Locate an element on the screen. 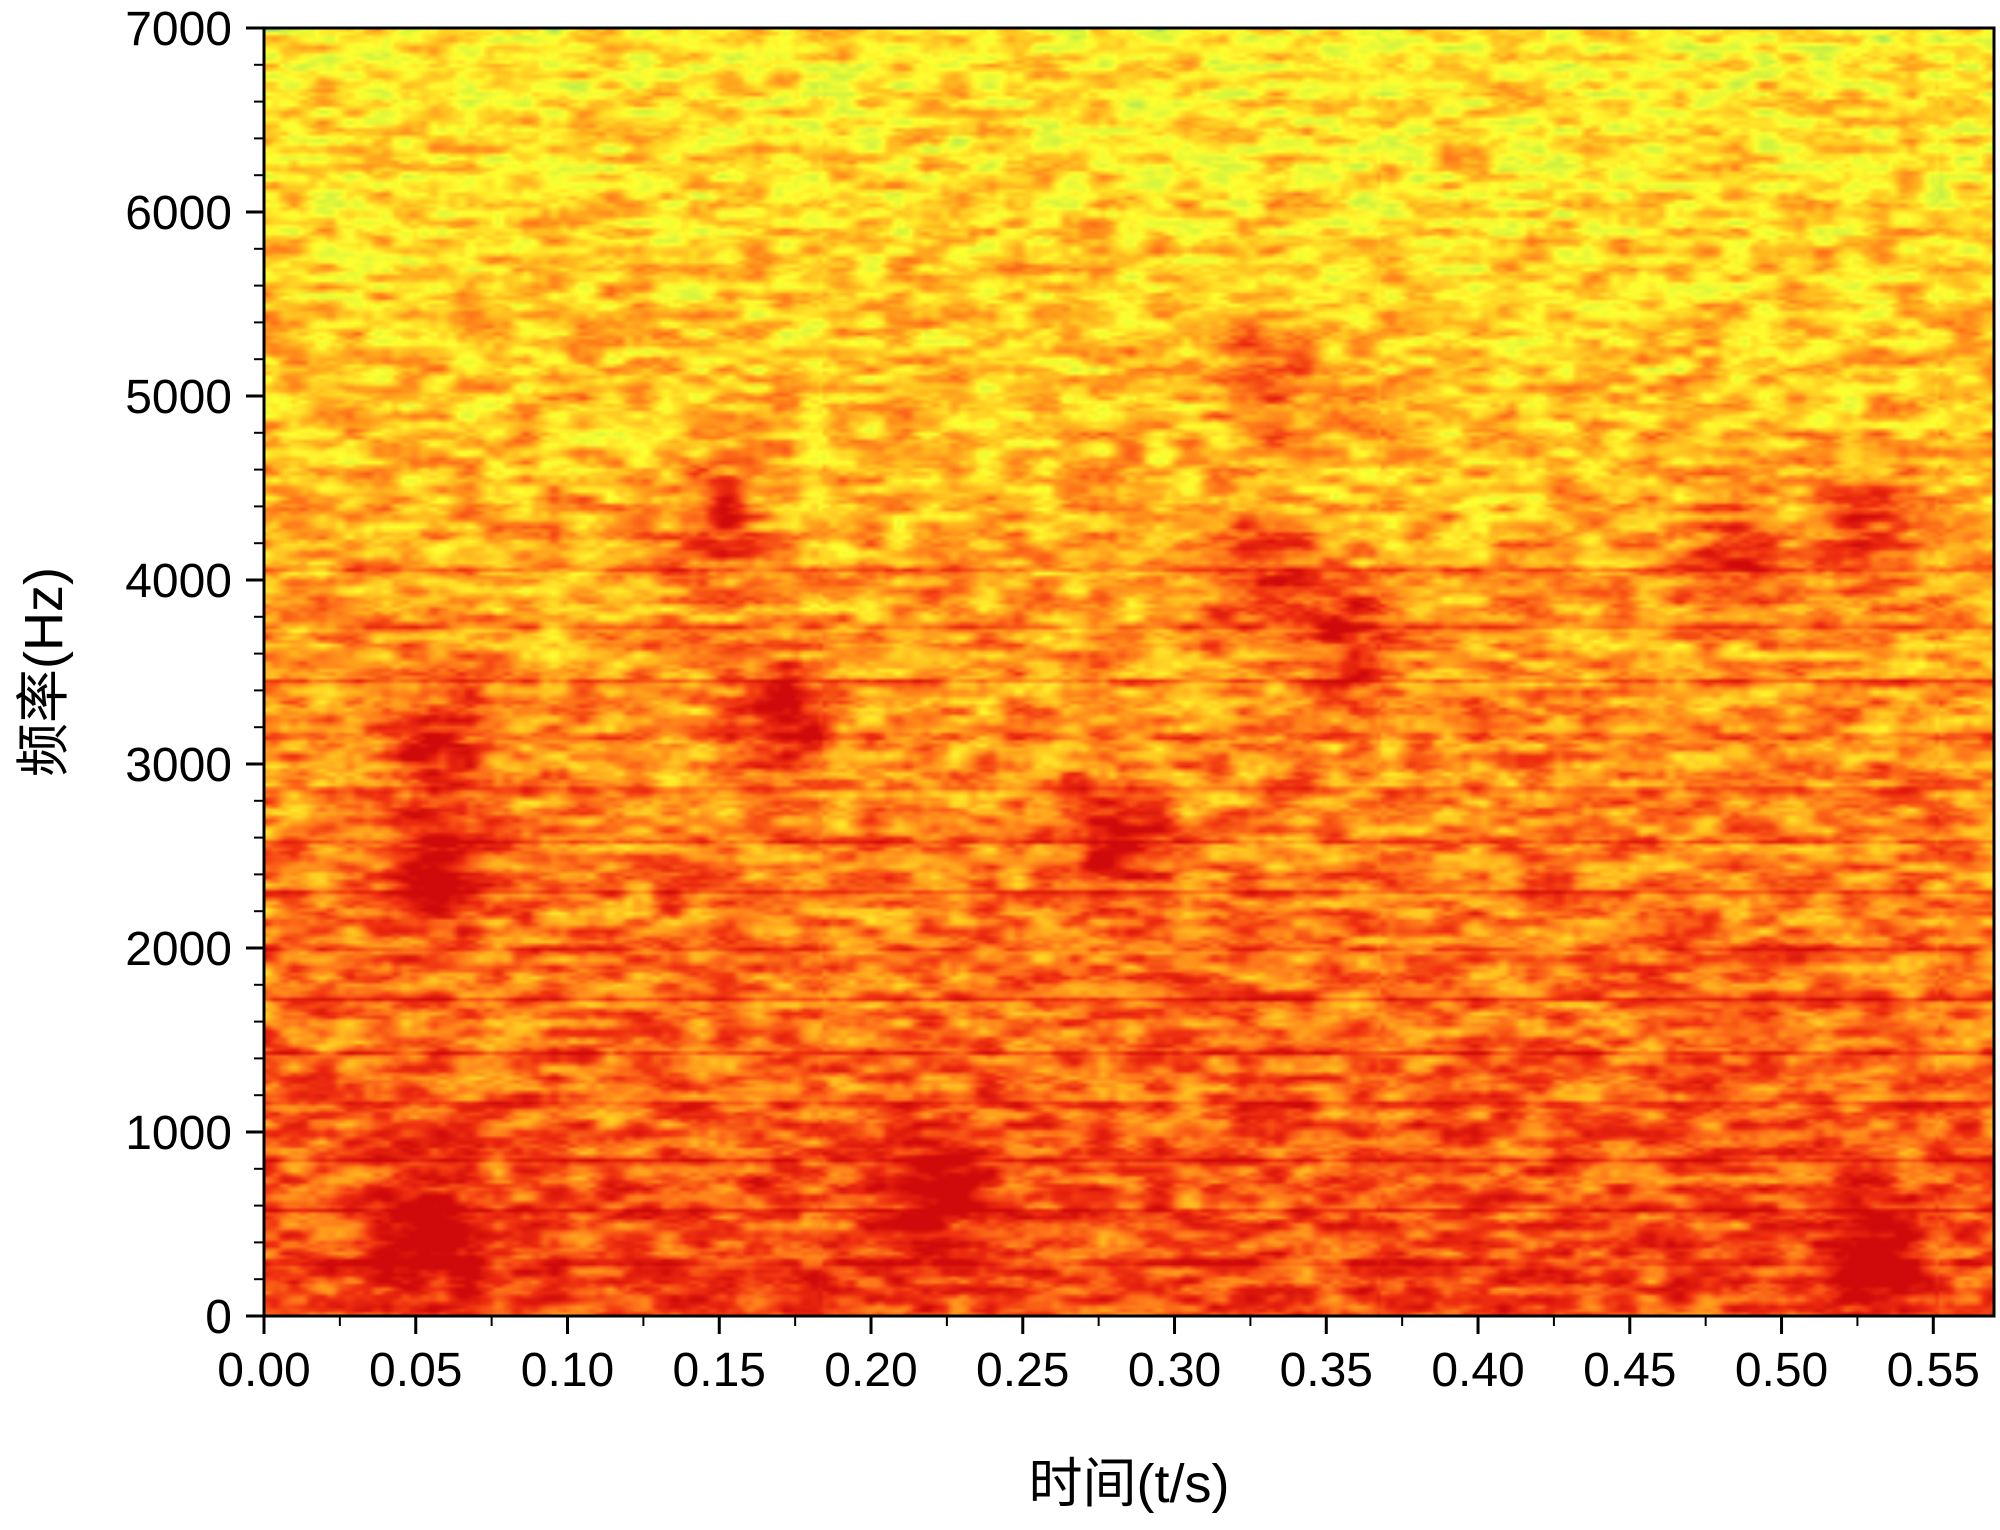 Image resolution: width=2000 pixels, height=1530 pixels. x-tick-label: 0.30 is located at coordinates (1174, 1370).